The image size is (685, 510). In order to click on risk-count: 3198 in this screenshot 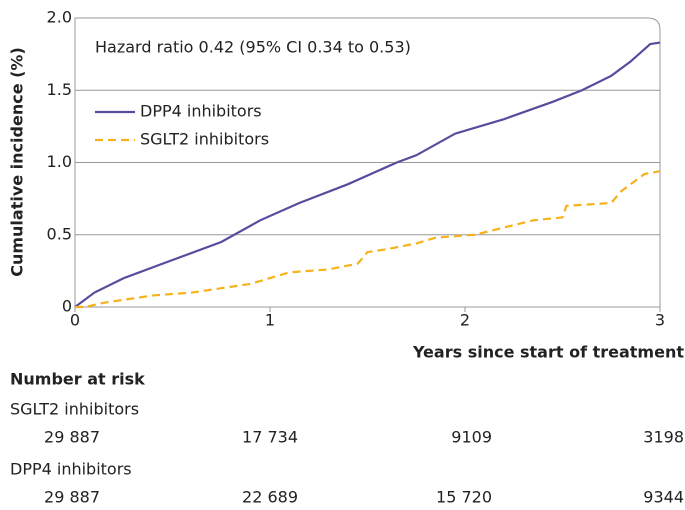, I will do `click(663, 437)`.